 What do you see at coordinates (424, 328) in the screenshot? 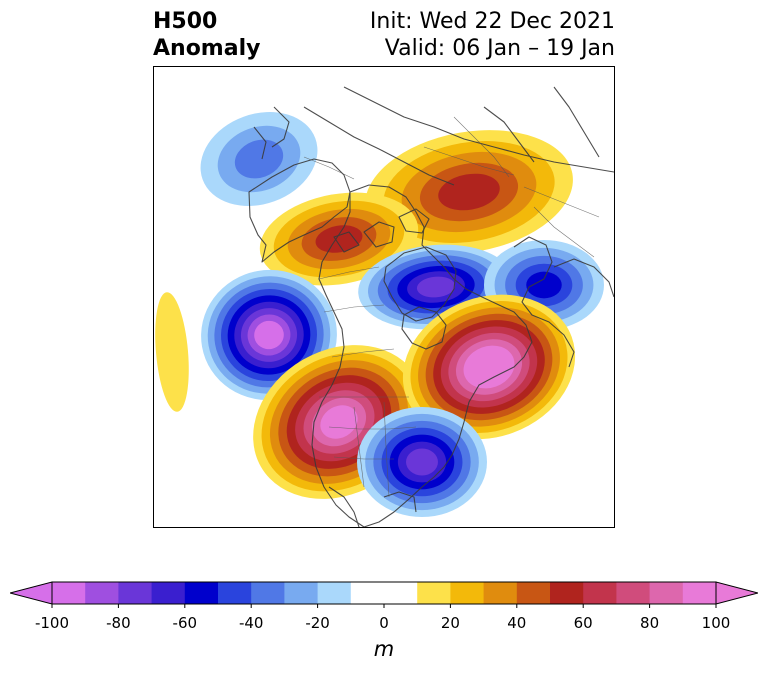
I see `coast-hudson-bay` at bounding box center [424, 328].